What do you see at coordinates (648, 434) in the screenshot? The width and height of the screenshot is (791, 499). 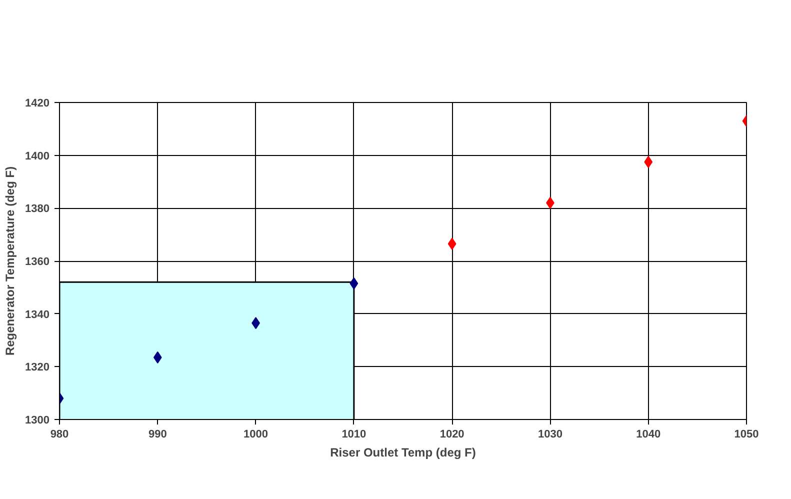 I see `x-tick-label: 1040` at bounding box center [648, 434].